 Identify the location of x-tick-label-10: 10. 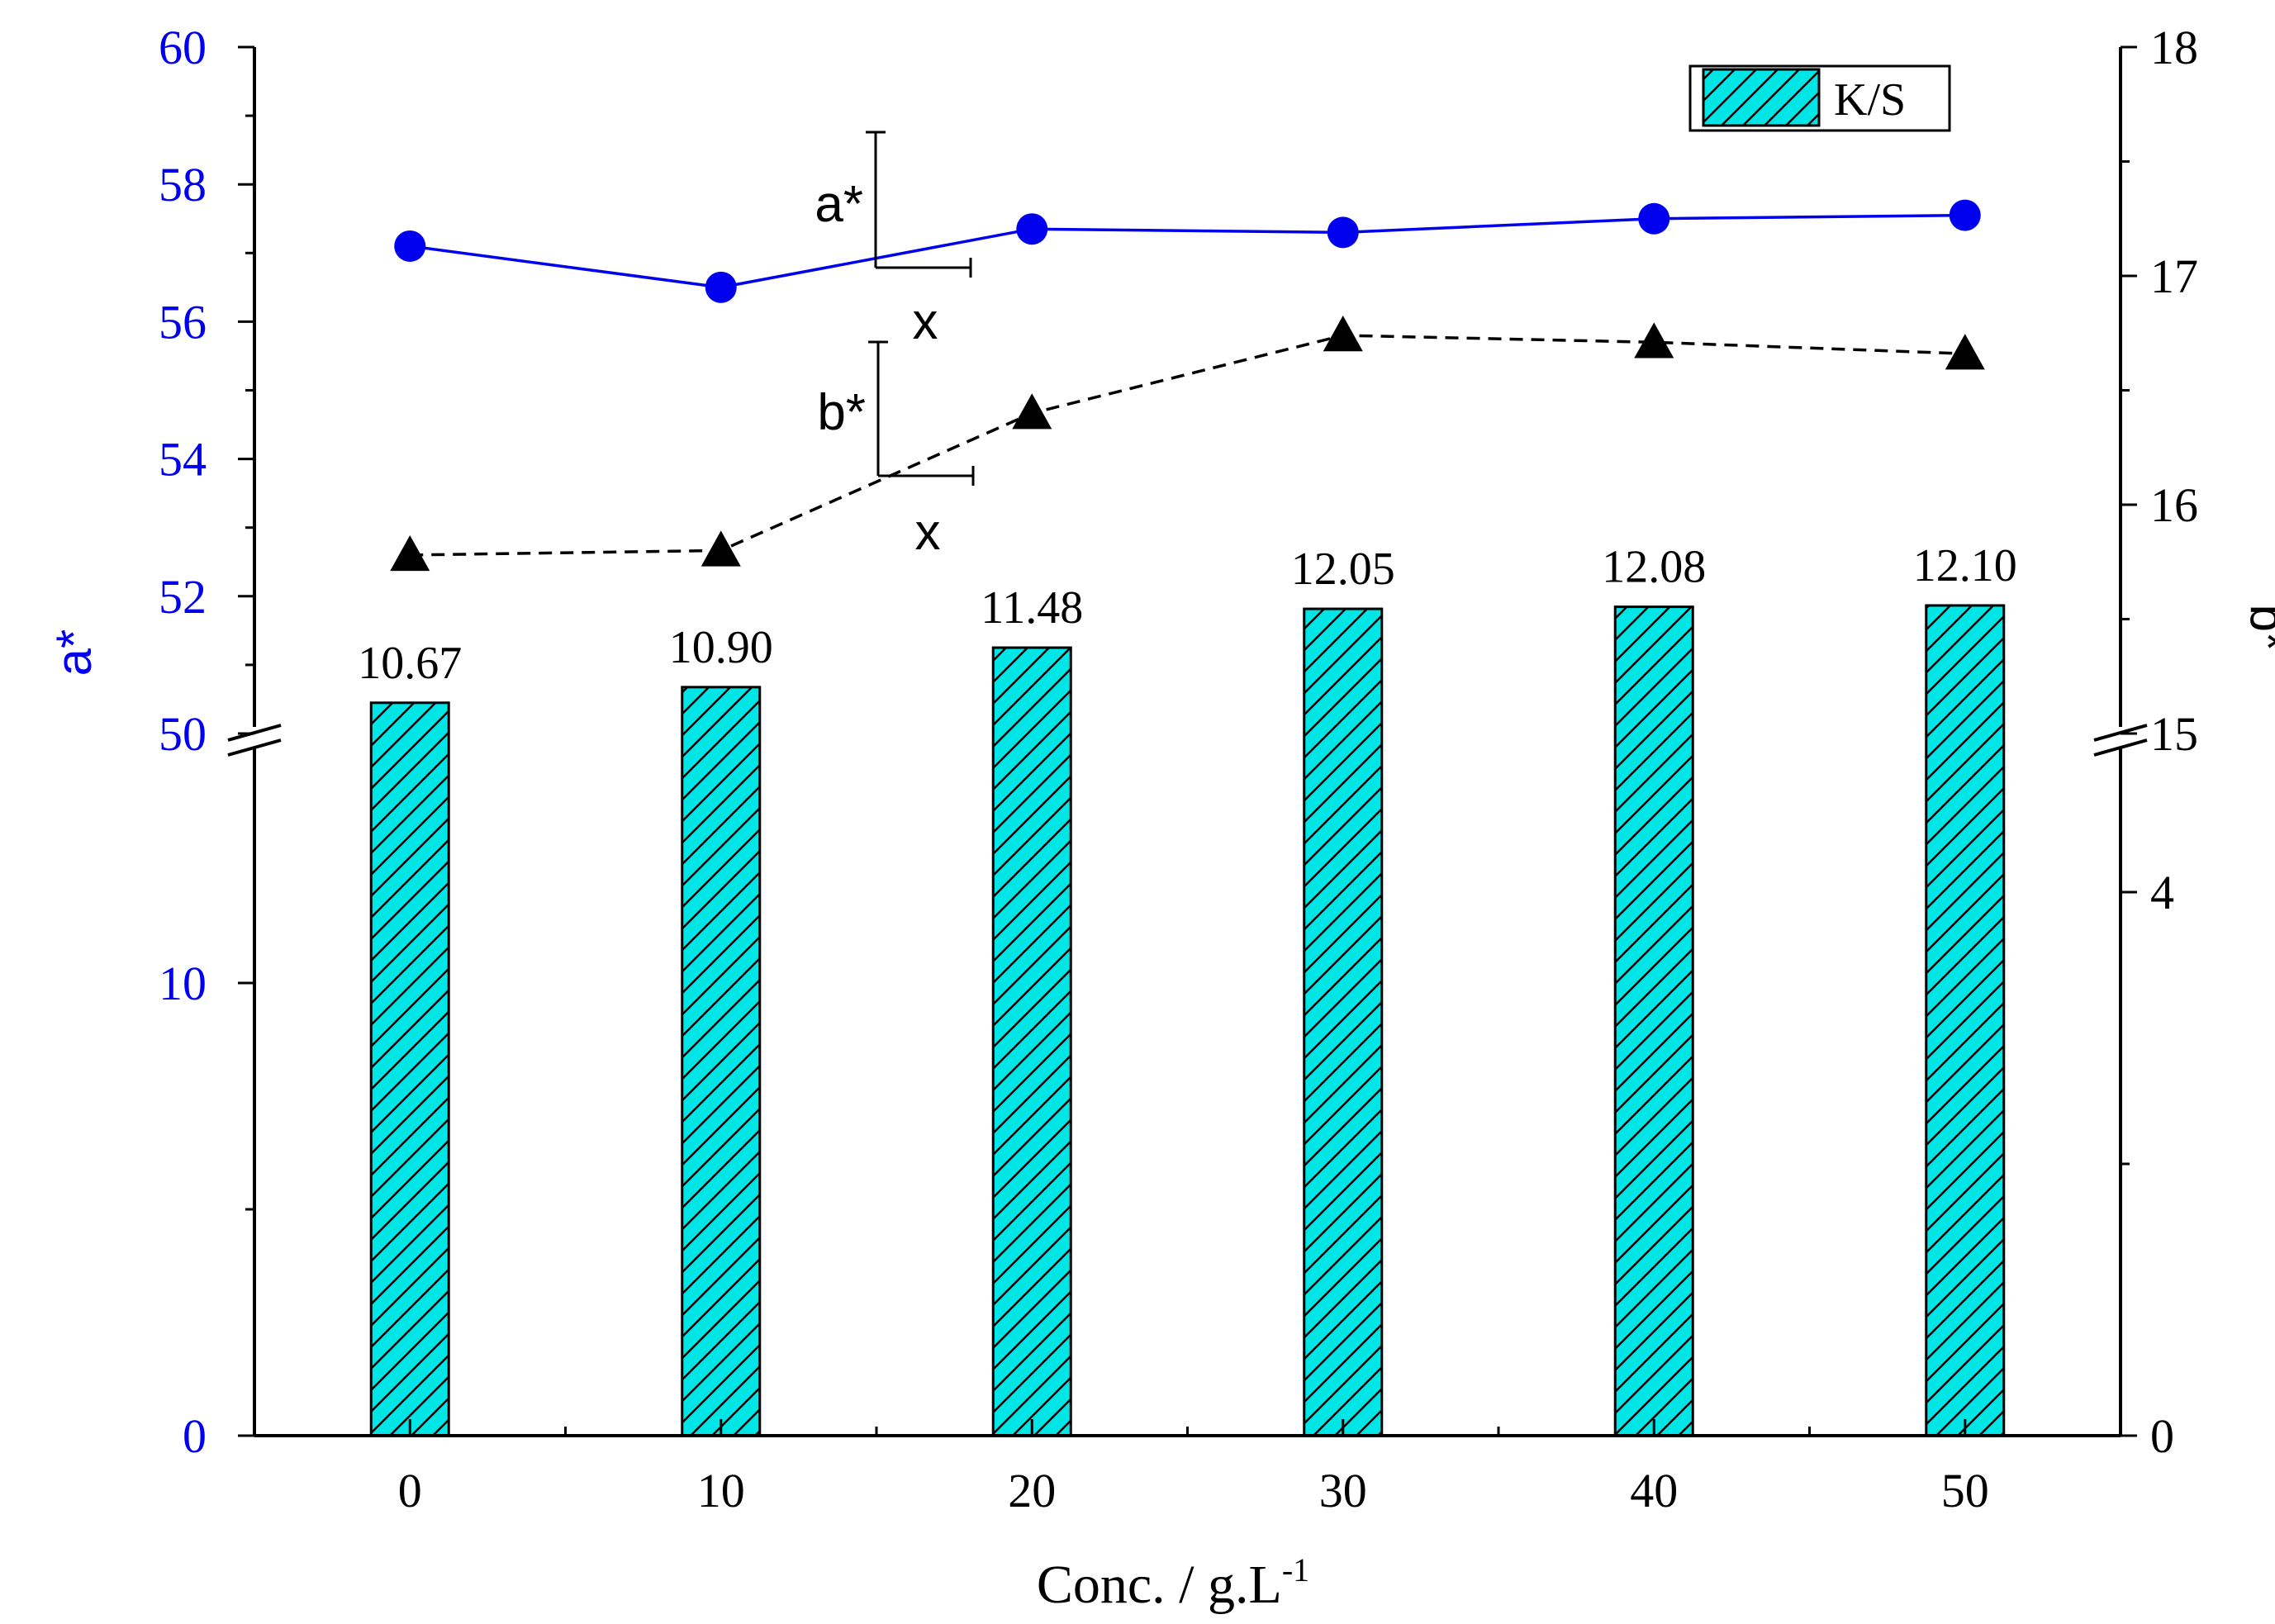
(721, 1490).